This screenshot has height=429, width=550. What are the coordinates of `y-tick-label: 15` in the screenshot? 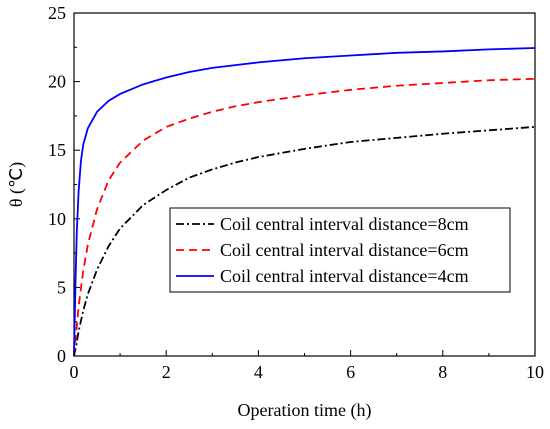 It's located at (57, 150).